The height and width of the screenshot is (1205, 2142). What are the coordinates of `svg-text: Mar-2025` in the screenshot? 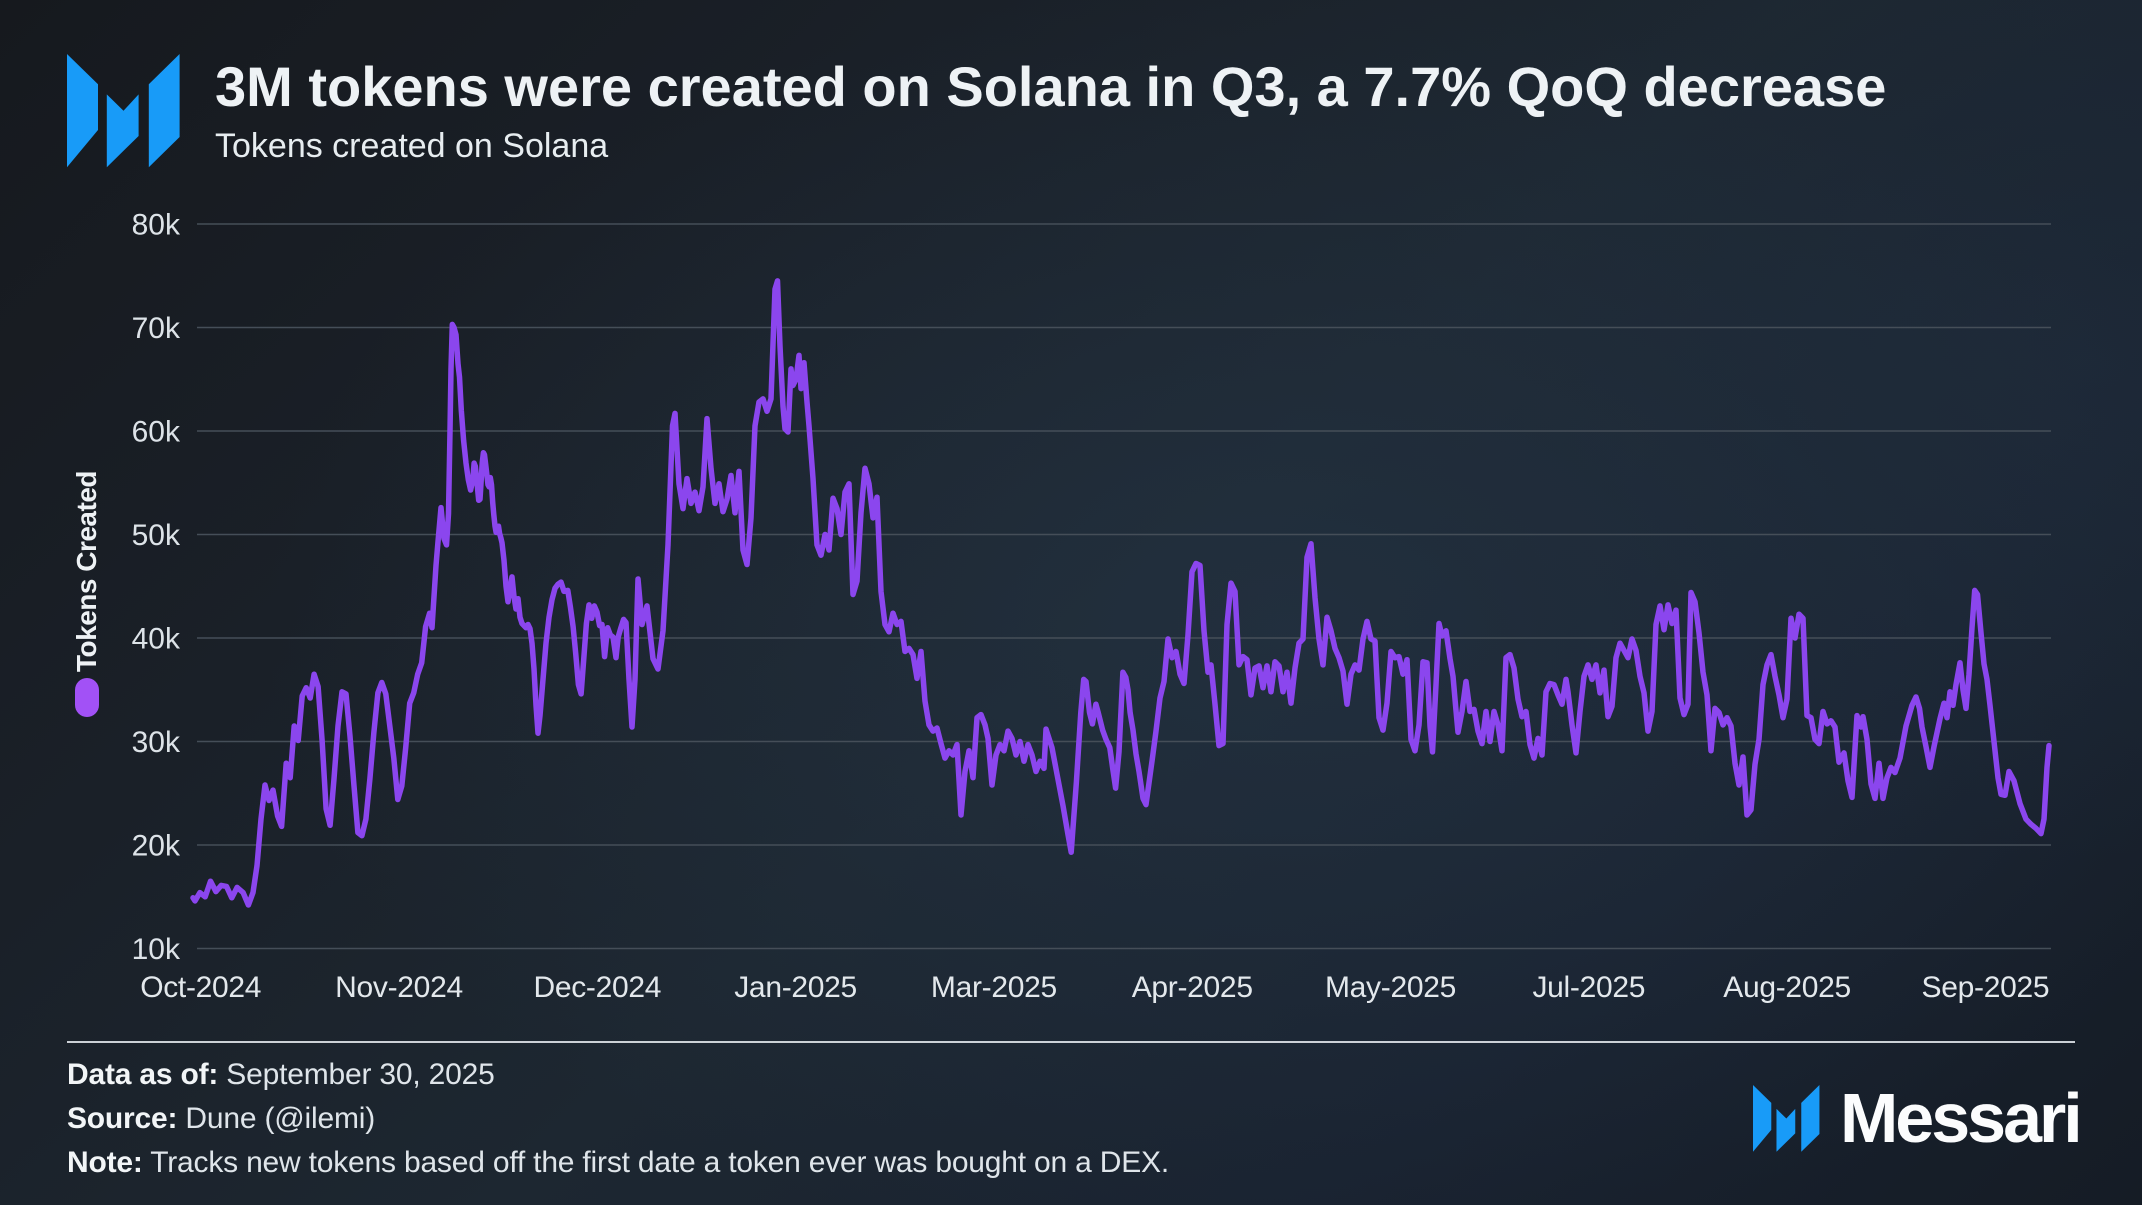 It's located at (994, 987).